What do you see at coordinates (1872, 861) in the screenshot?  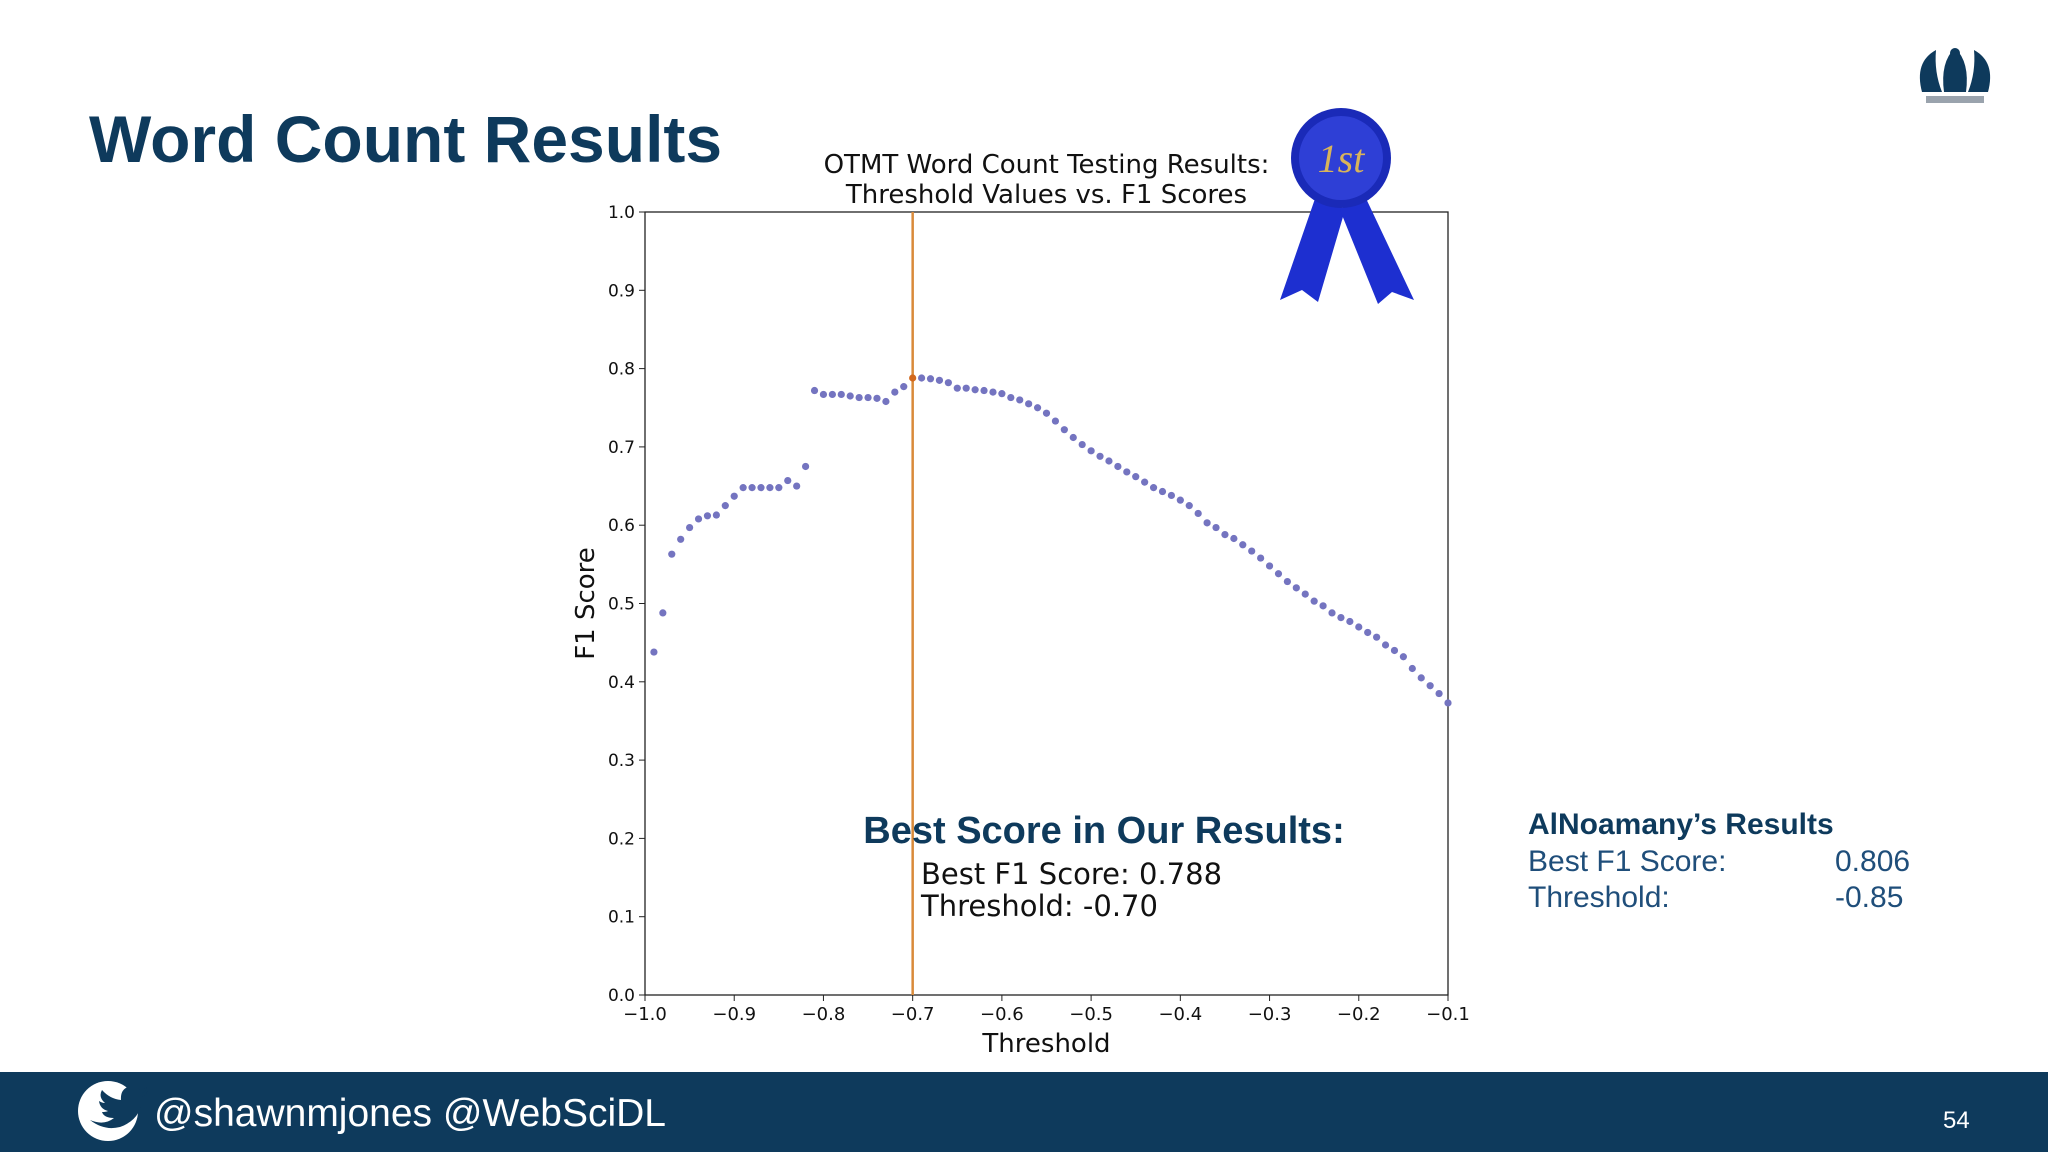 I see `comparison-value: 0.806` at bounding box center [1872, 861].